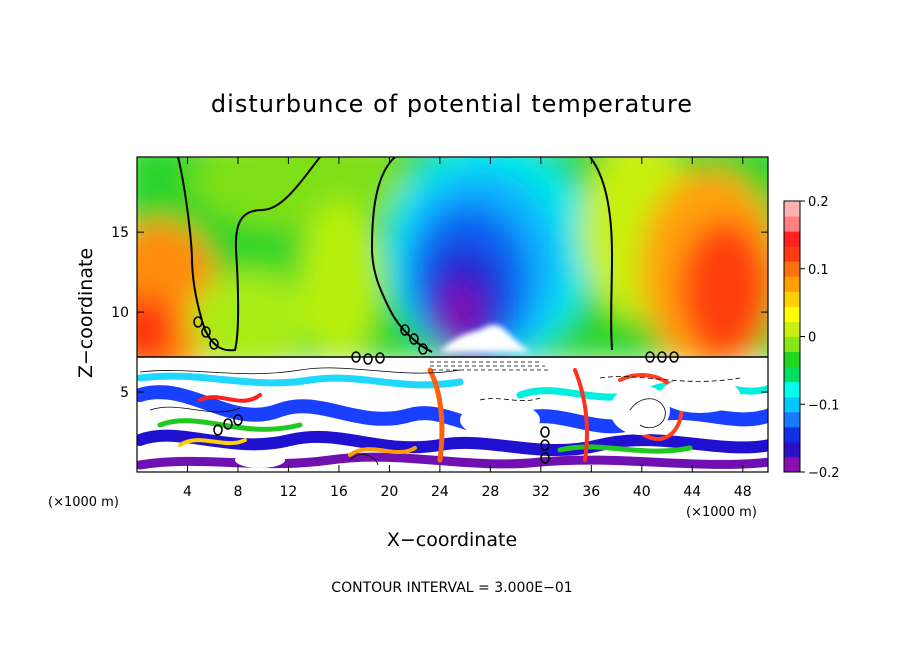 The height and width of the screenshot is (654, 904). I want to click on colorbar-tick-label: −0.1, so click(824, 405).